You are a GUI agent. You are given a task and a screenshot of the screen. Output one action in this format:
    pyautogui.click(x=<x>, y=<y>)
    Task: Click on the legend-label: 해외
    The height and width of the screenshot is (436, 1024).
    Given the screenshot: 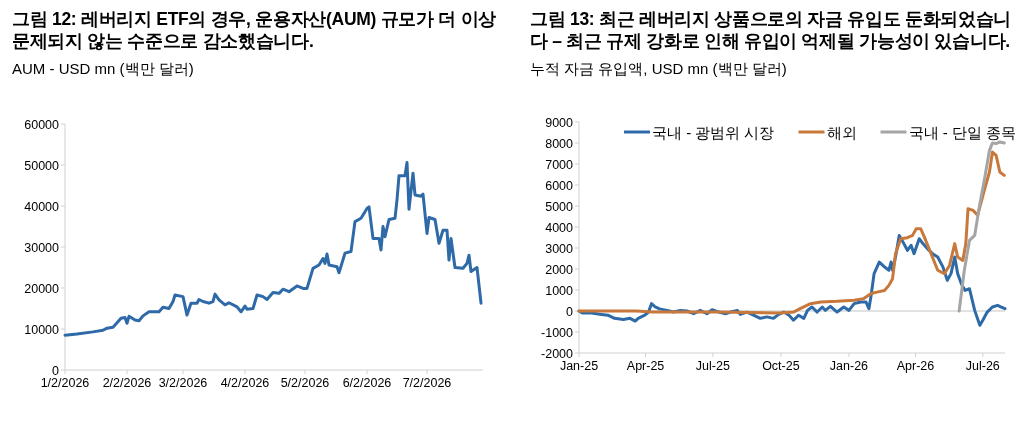 What is the action you would take?
    pyautogui.click(x=841, y=132)
    